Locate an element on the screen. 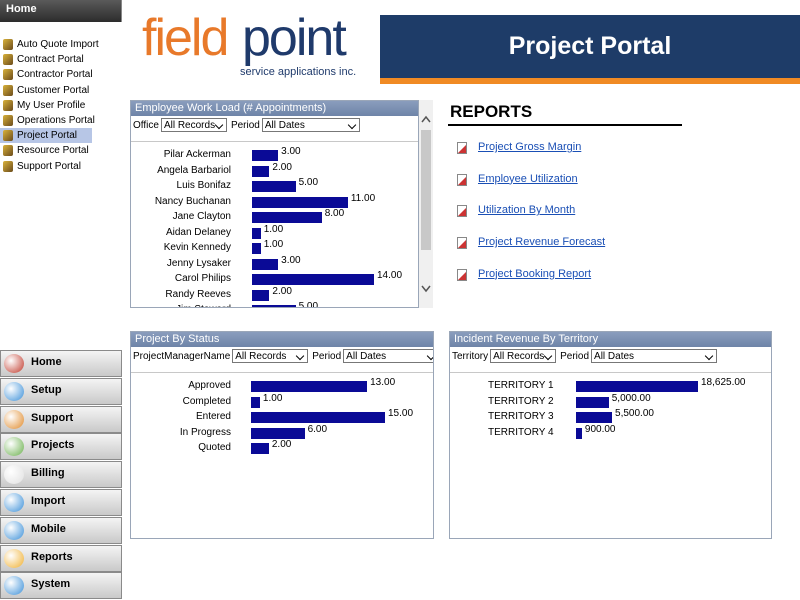  nav-button: Reports is located at coordinates (61, 558).